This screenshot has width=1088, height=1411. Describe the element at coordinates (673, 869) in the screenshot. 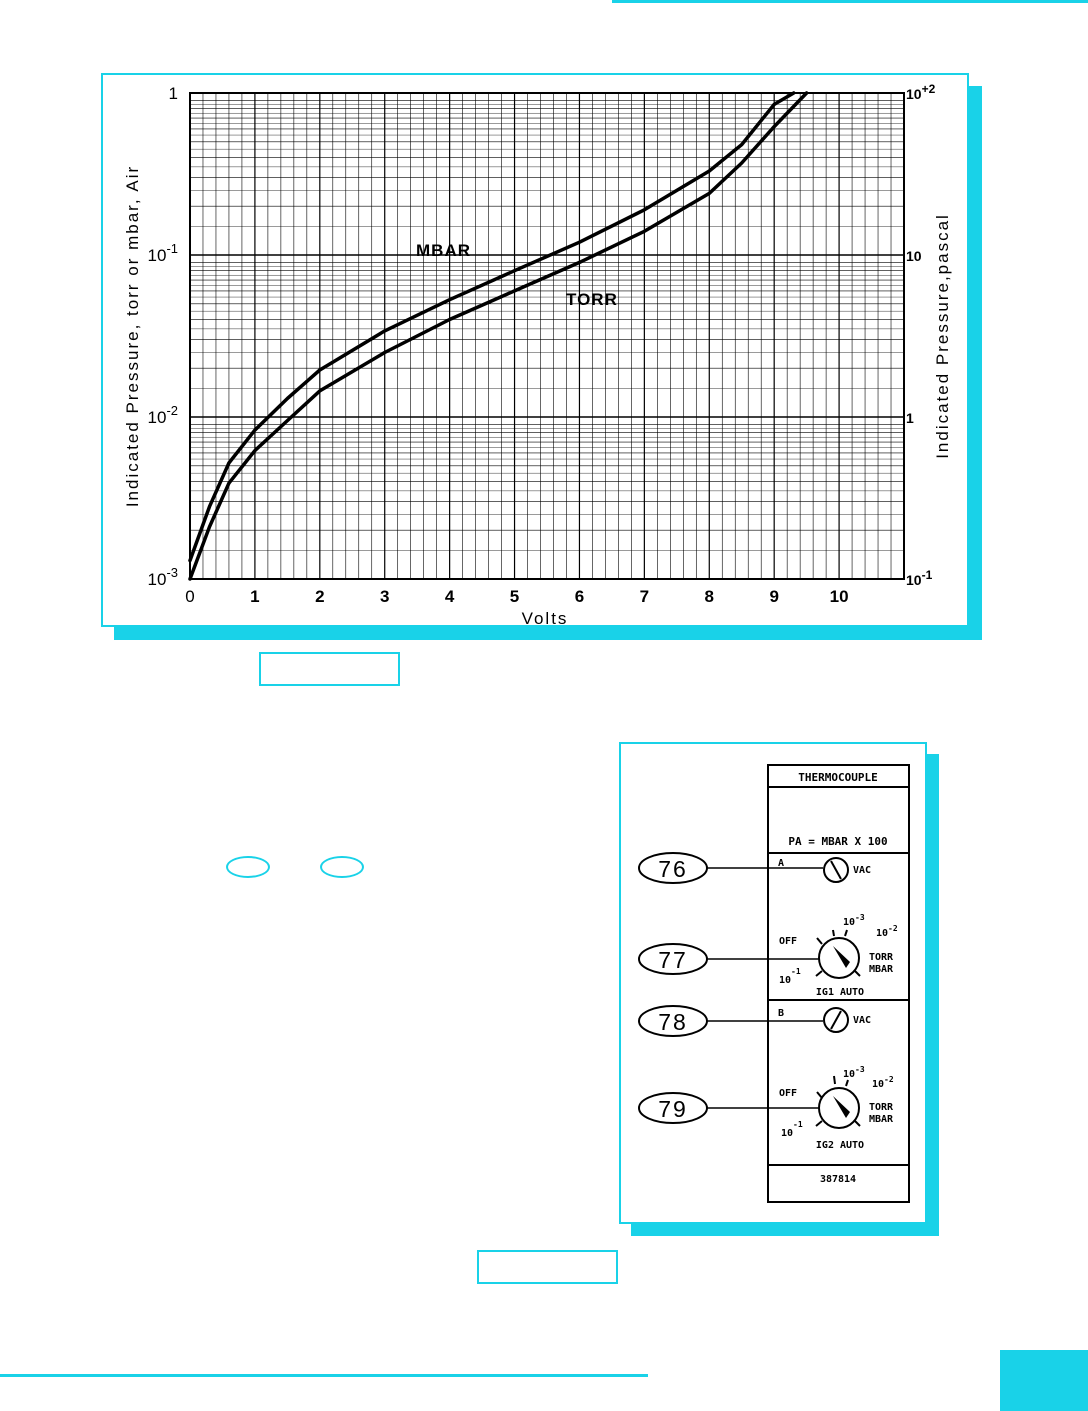

I see `callout-76-label: 76` at that location.